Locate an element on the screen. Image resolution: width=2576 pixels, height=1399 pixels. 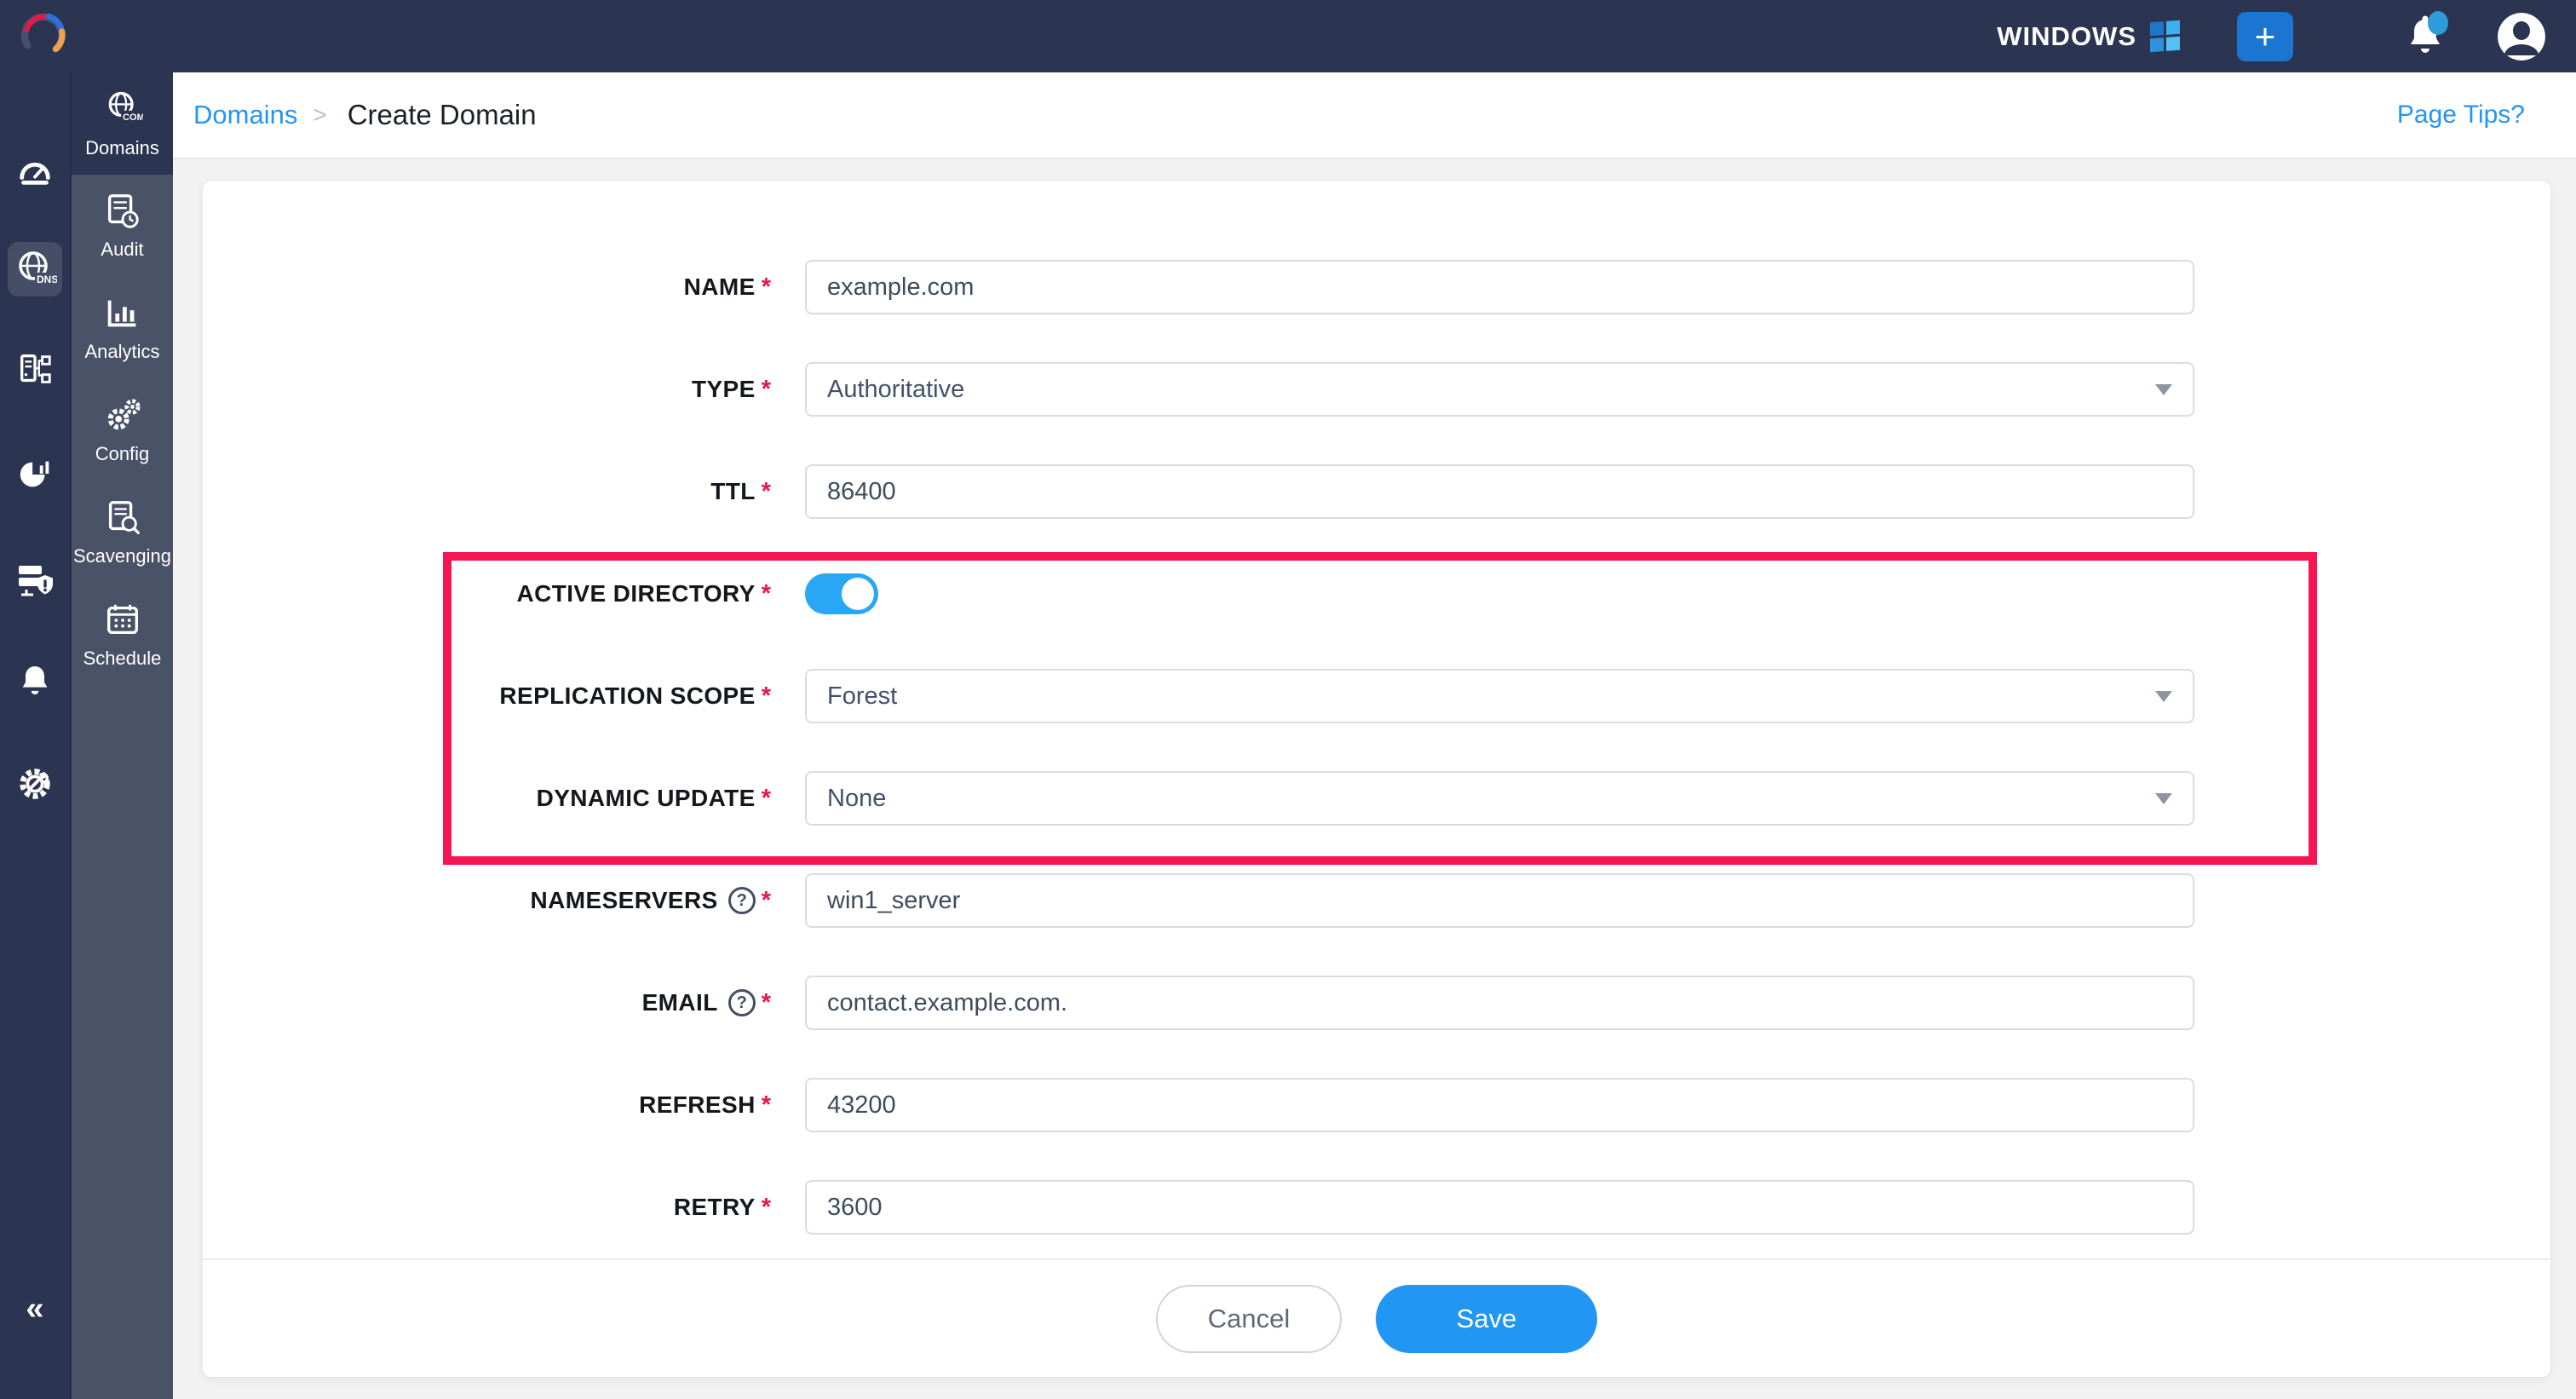
dns-globe-icon: DNS is located at coordinates (38, 268).